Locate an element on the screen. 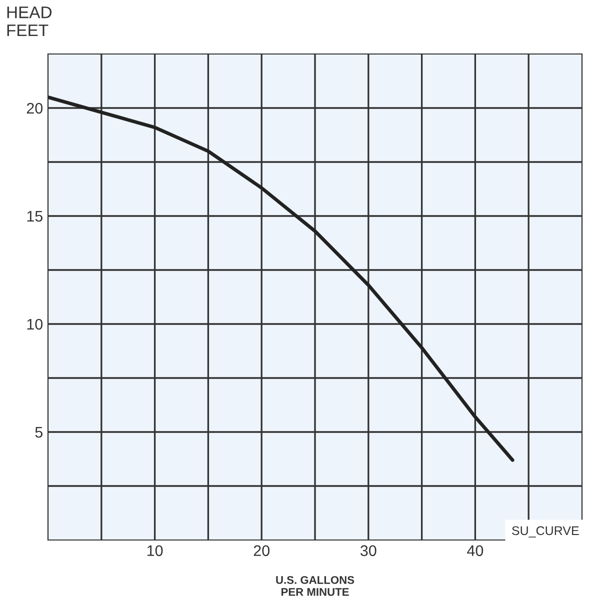 This screenshot has width=600, height=600. x-tick-label: 40 is located at coordinates (475, 550).